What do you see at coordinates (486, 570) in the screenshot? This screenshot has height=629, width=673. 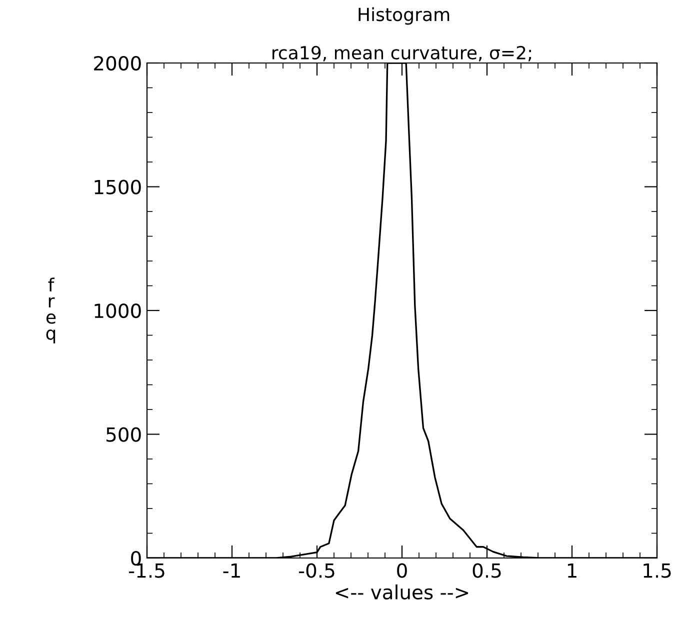 I see `x-tick-label: 0.5` at bounding box center [486, 570].